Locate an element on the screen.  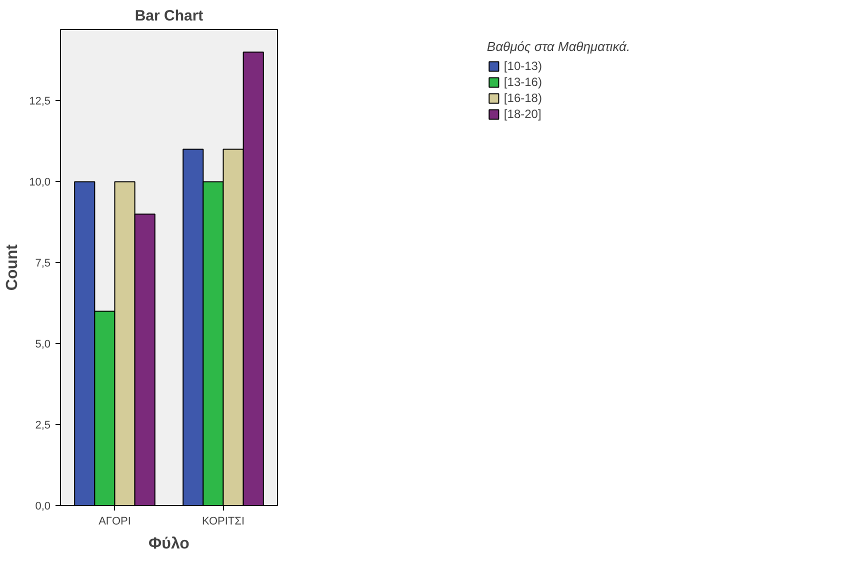
x-tick-label: ΚΟΡΙΤΣΙ is located at coordinates (223, 522).